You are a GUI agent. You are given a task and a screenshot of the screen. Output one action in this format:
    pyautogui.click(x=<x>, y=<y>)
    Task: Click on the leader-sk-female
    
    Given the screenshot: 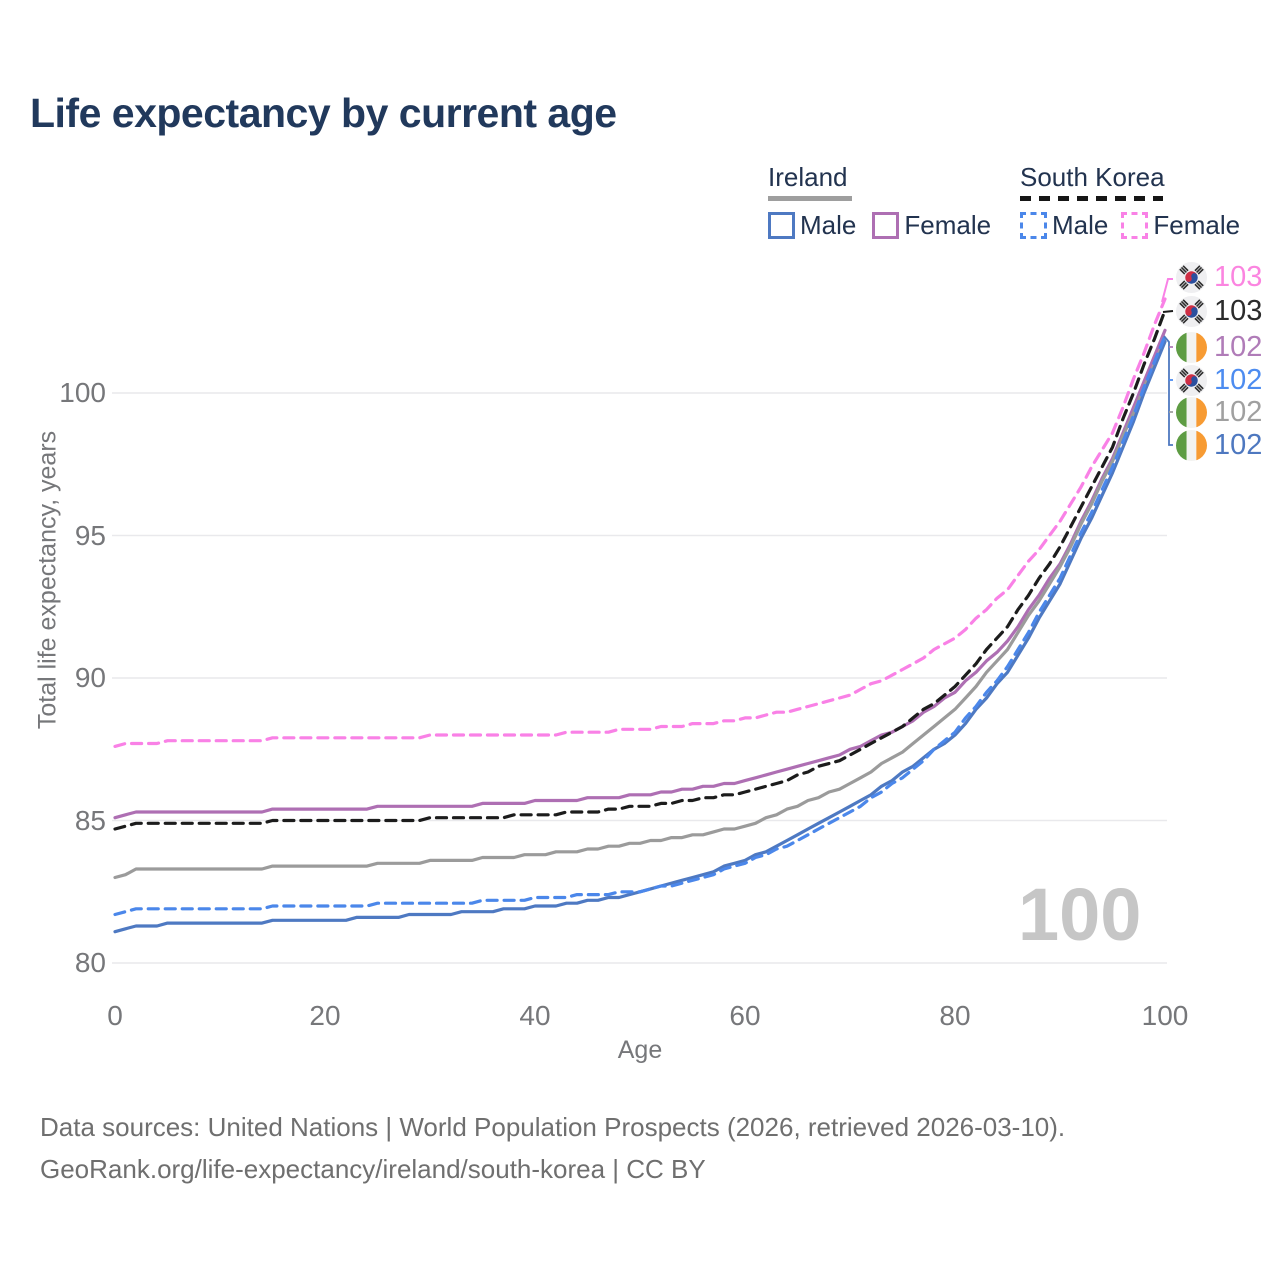 What is the action you would take?
    pyautogui.click(x=1167, y=290)
    